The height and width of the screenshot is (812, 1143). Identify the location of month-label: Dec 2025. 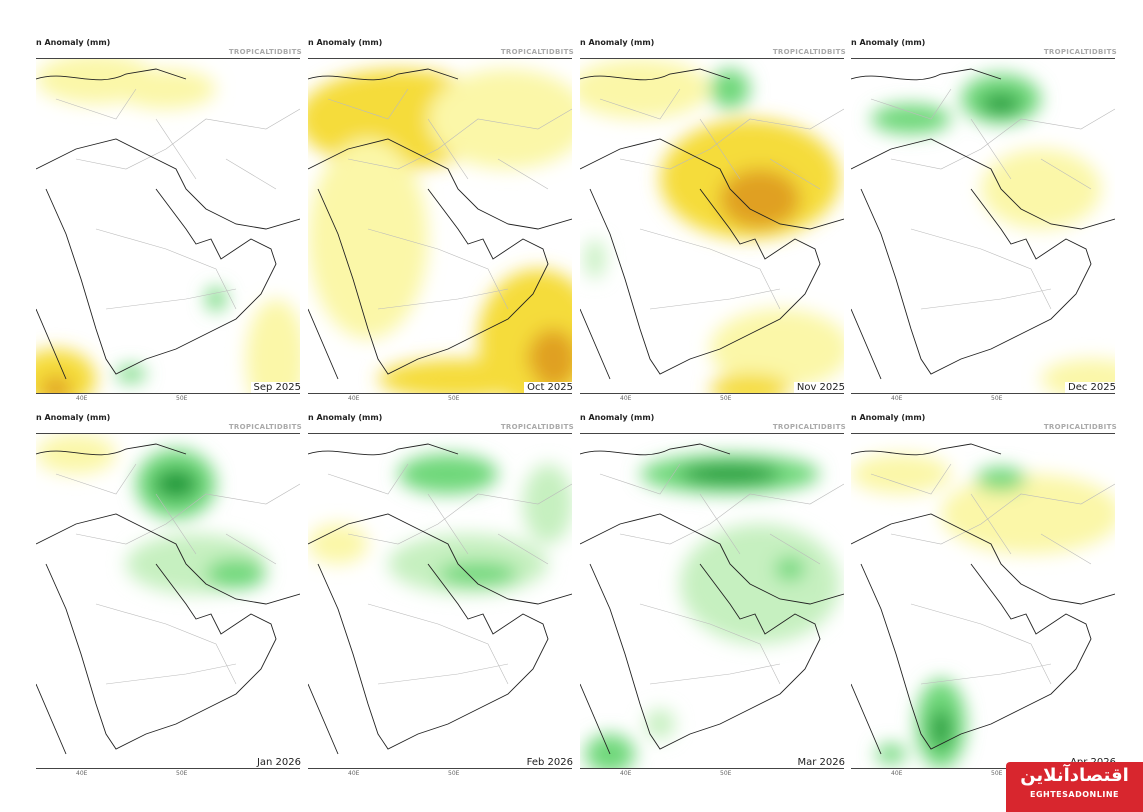
(1092, 387).